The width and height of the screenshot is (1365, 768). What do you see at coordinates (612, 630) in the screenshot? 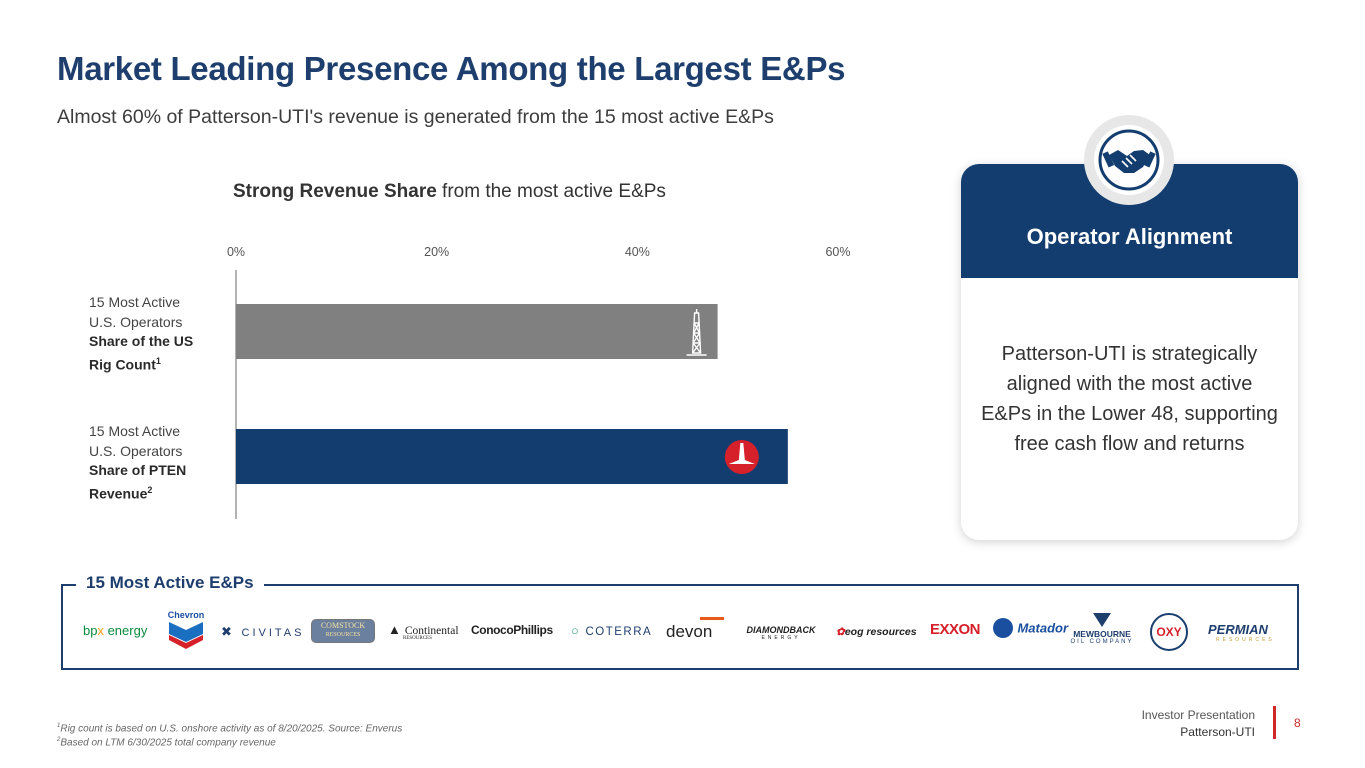
I see `coterra-logo: ○ COTERRA` at bounding box center [612, 630].